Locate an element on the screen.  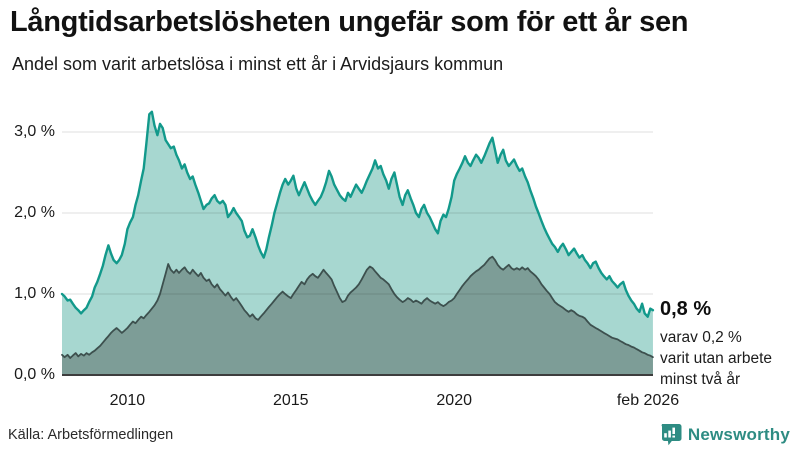
source-credit: Källa: Arbetsförmedlingen is located at coordinates (91, 435).